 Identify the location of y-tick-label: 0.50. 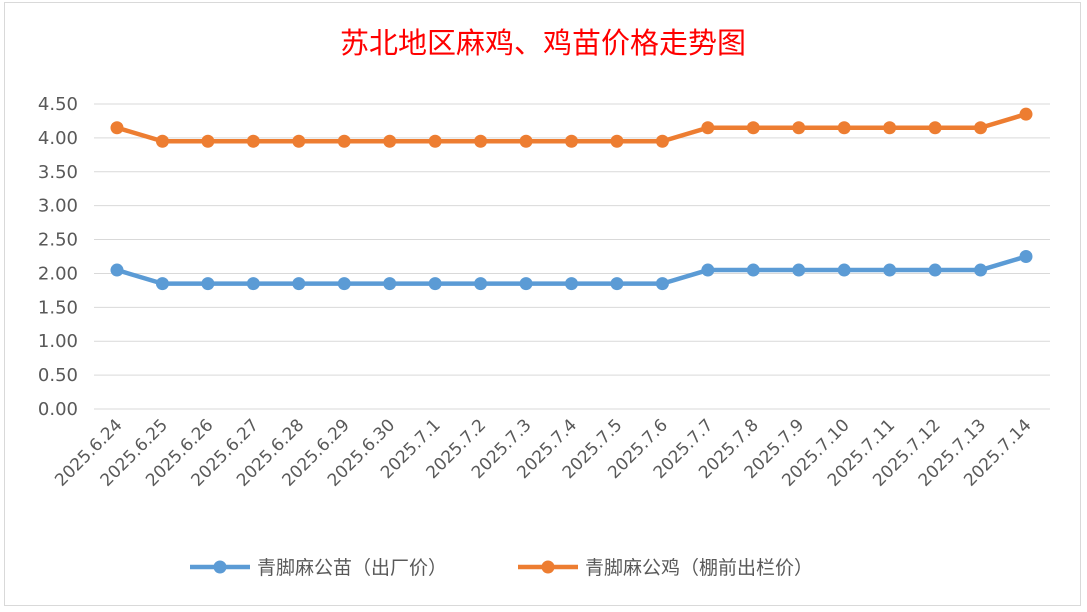
(58, 375).